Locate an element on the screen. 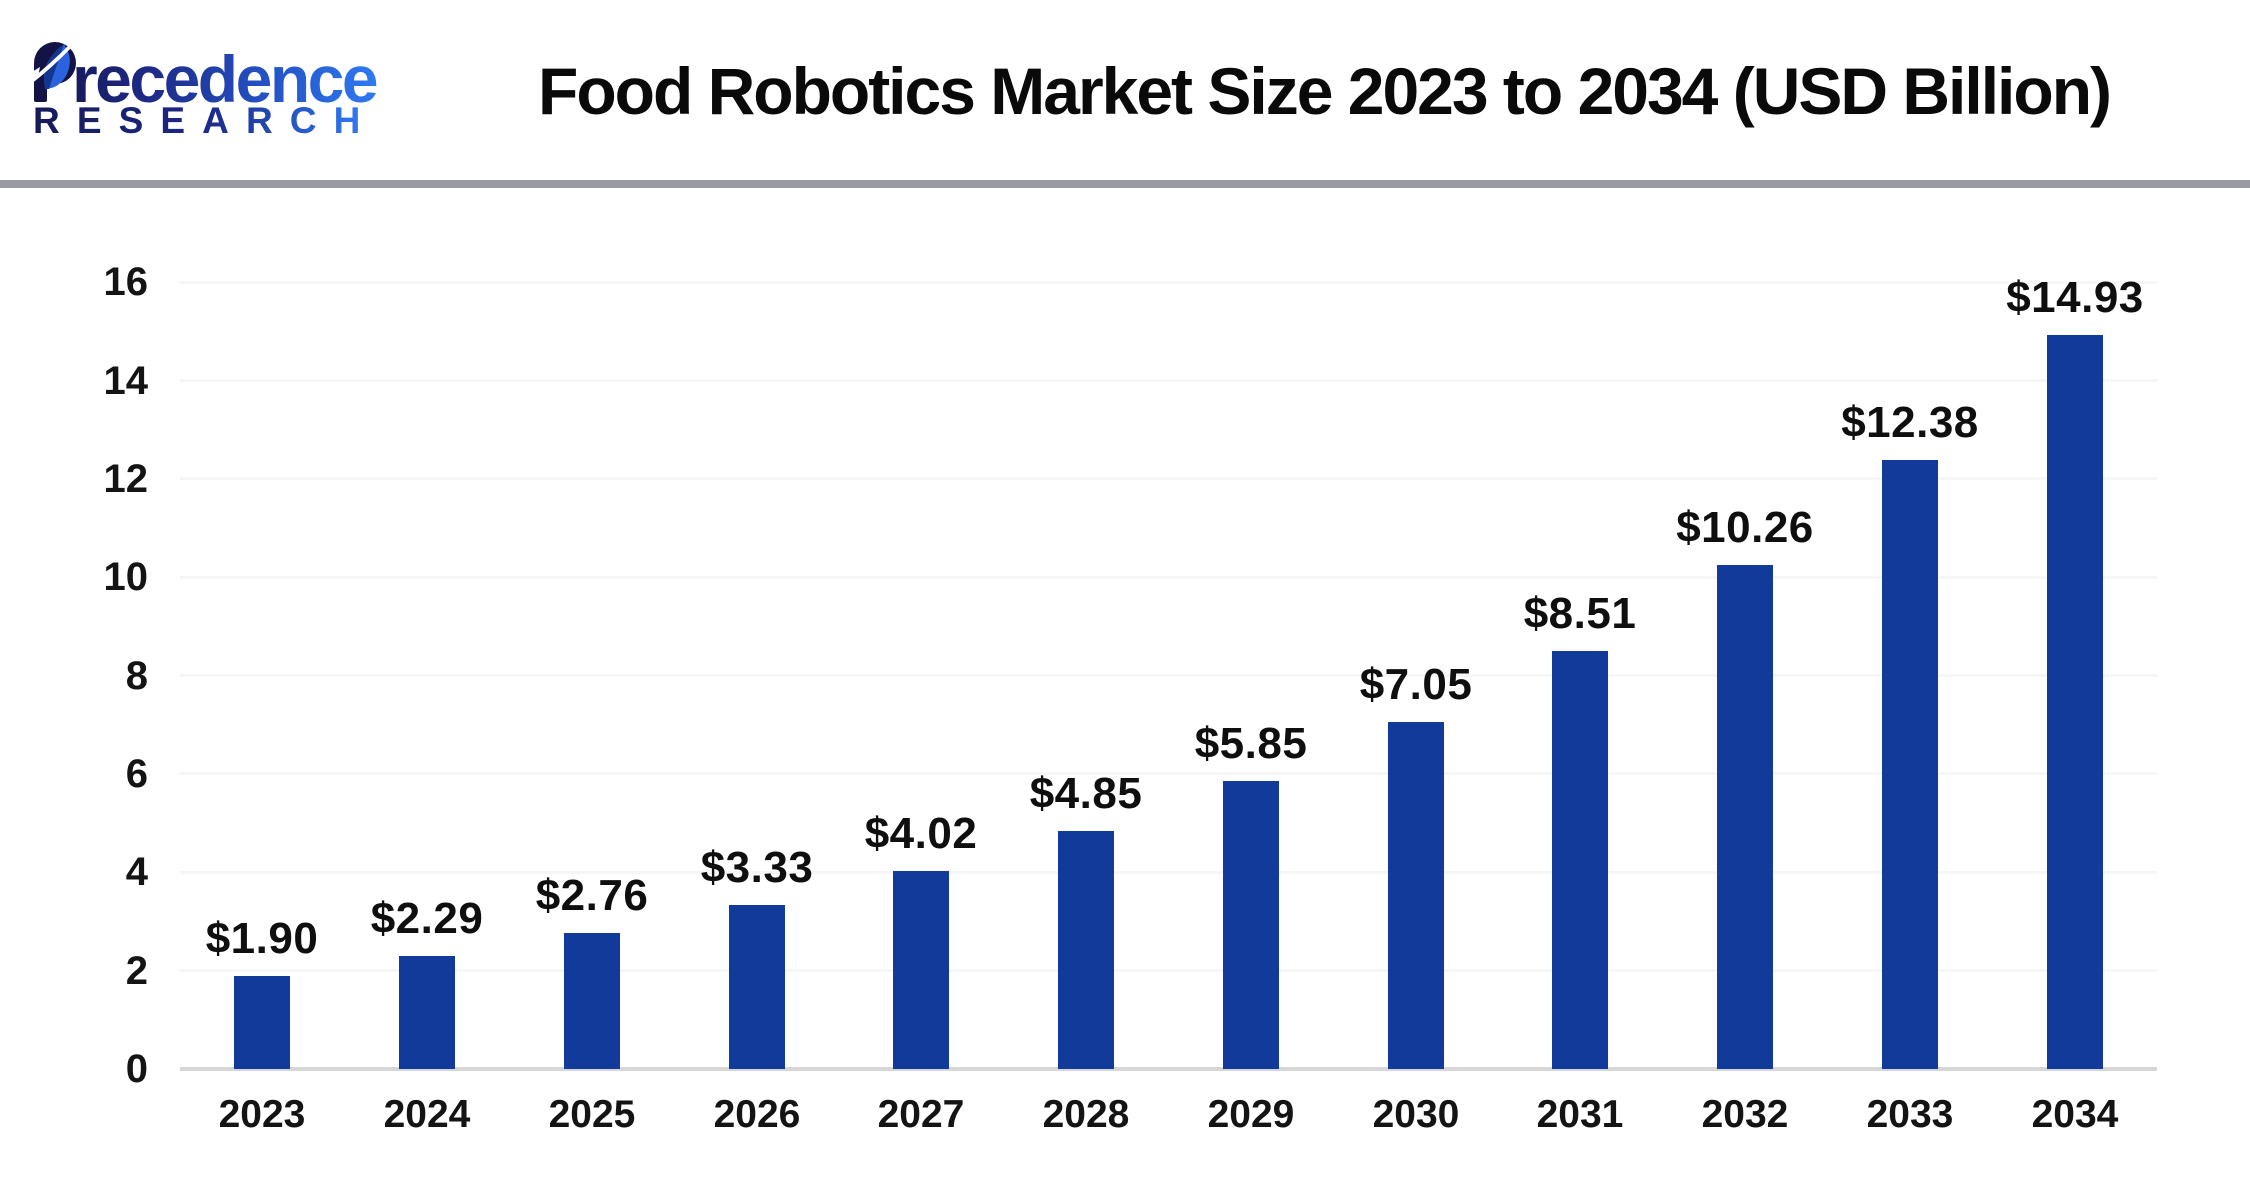 This screenshot has width=2250, height=1195. svg-text: RESEARCH is located at coordinates (205, 120).